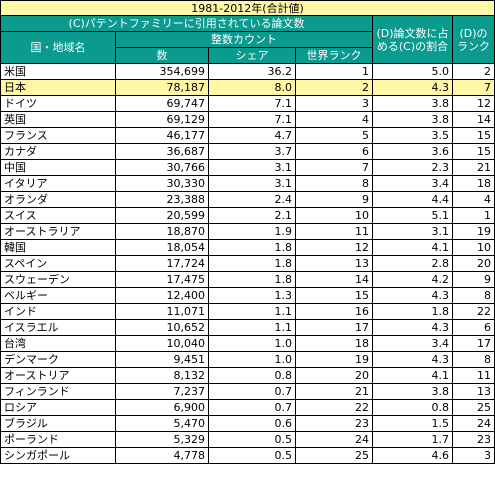 The height and width of the screenshot is (490, 495). Describe the element at coordinates (473, 135) in the screenshot. I see `d-rank-cell: 15` at that location.